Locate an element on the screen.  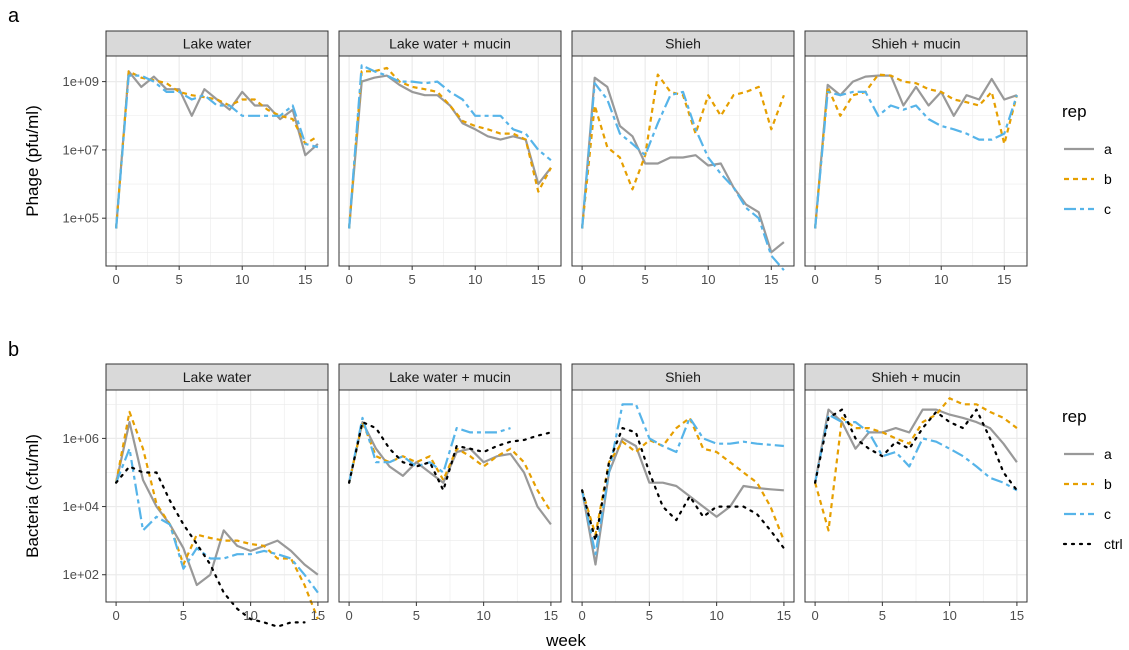
panel-tag: a is located at coordinates (14, 16).